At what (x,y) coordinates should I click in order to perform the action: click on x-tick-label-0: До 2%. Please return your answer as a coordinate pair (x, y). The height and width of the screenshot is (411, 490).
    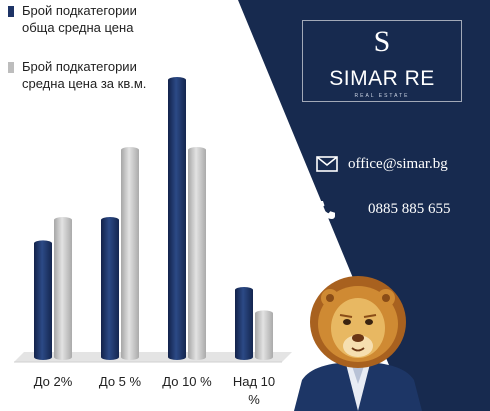
    Looking at the image, I should click on (53, 381).